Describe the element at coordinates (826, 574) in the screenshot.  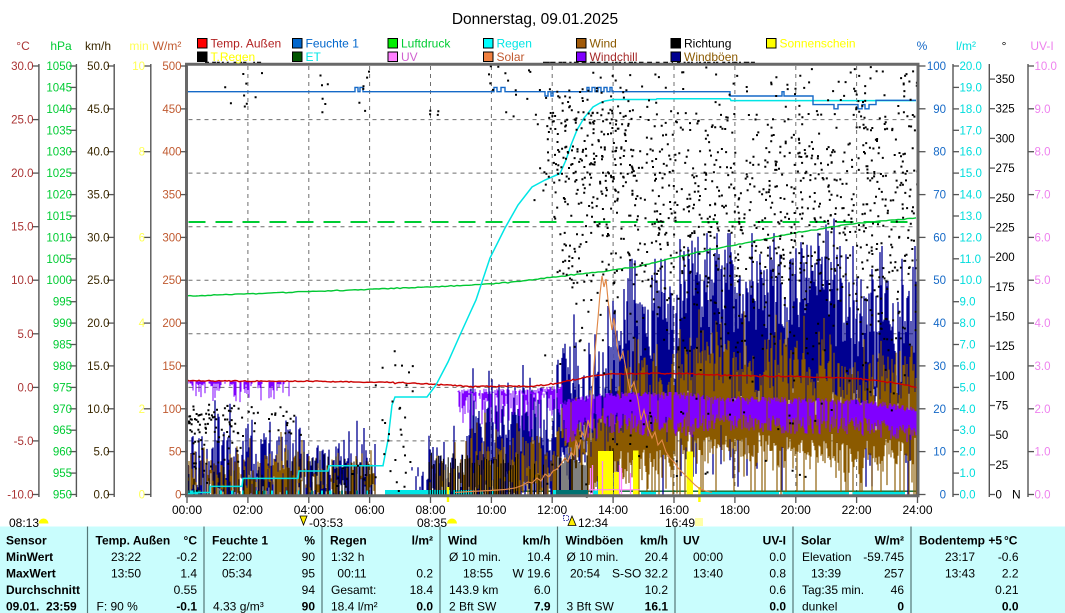
I see `svg-text: 13:39` at that location.